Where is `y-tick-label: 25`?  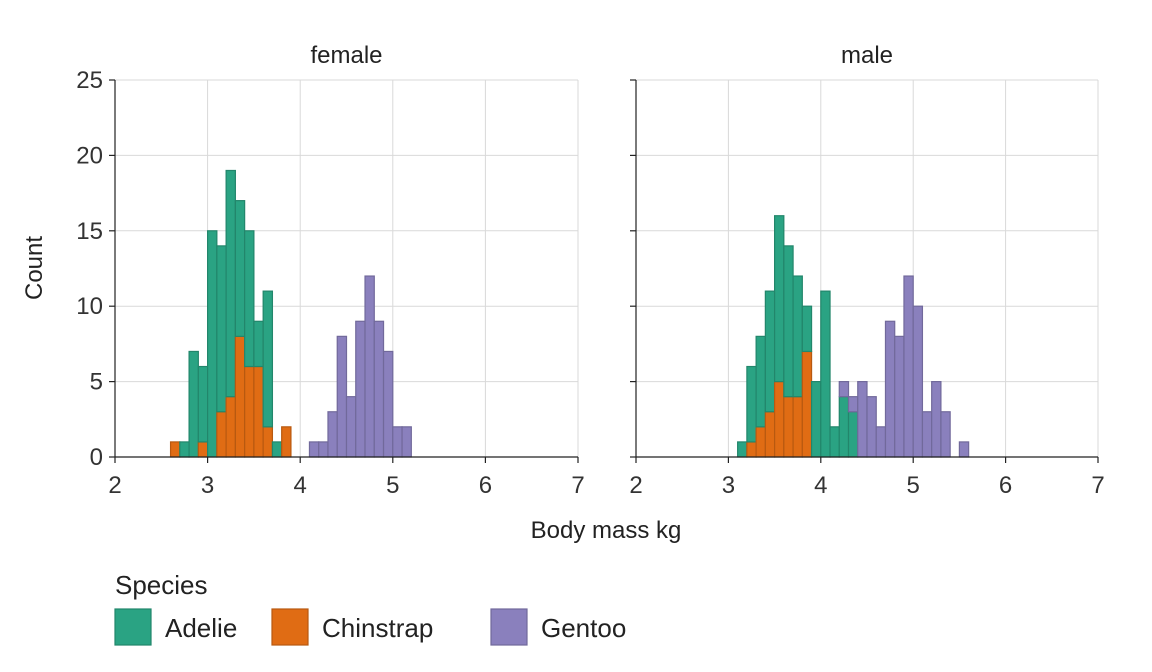 y-tick-label: 25 is located at coordinates (89, 80).